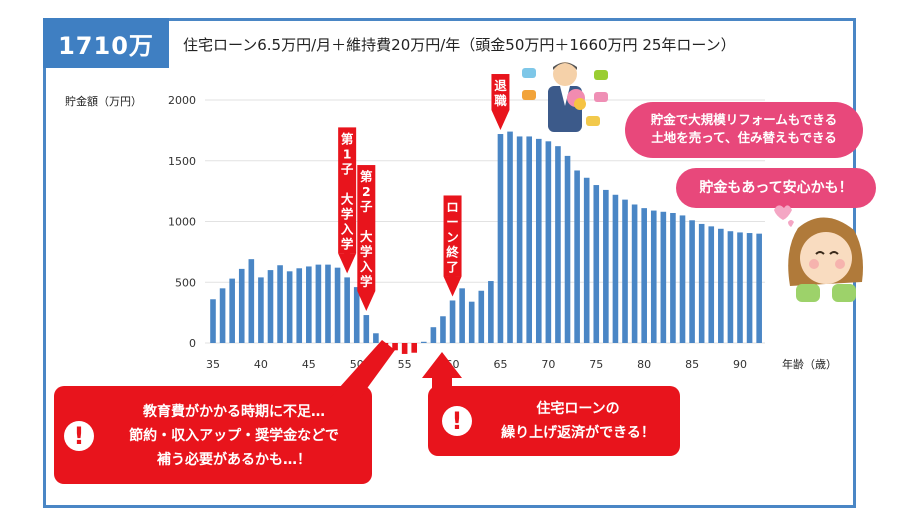 The width and height of the screenshot is (900, 525). Describe the element at coordinates (366, 191) in the screenshot. I see `marker-label-char: 2` at that location.